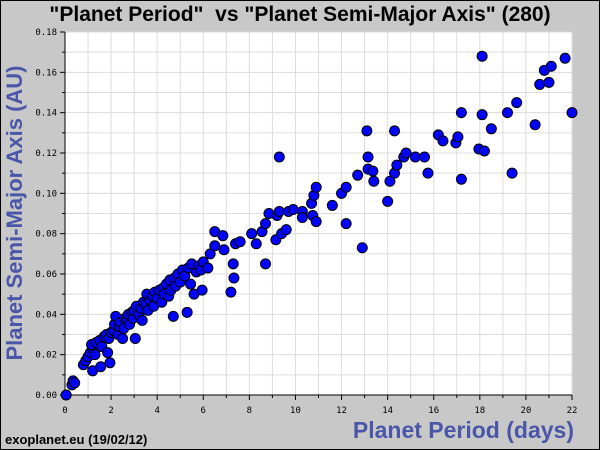 This screenshot has width=600, height=450. I want to click on x-tick-label: 0, so click(64, 411).